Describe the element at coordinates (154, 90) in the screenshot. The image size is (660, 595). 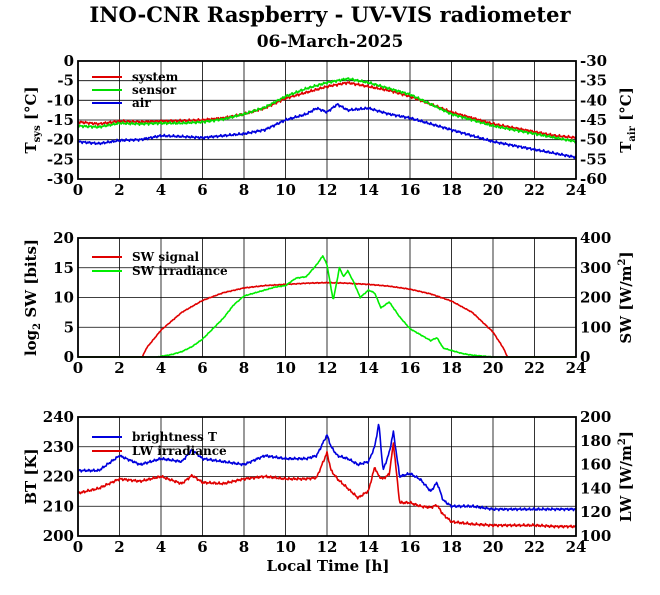
I see `legend-label: sensor` at that location.